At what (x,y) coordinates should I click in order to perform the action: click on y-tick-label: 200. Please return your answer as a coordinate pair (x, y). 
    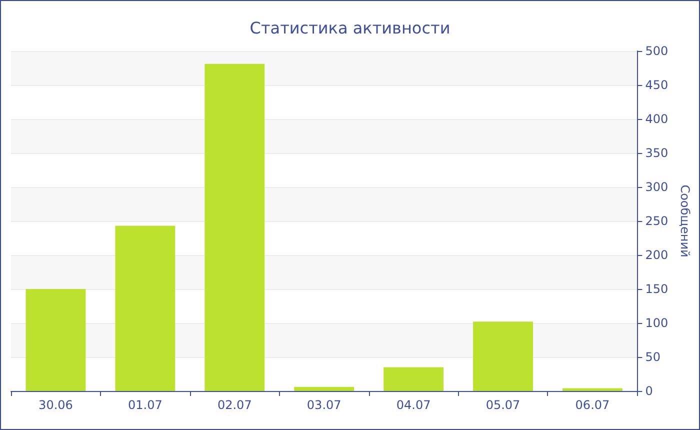
    Looking at the image, I should click on (656, 255).